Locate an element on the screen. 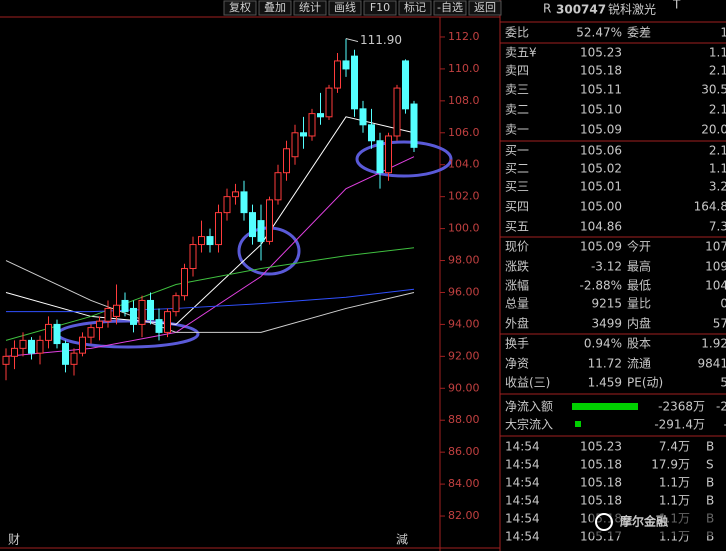 The height and width of the screenshot is (551, 726). y-tick-label: 106.0 is located at coordinates (464, 132).